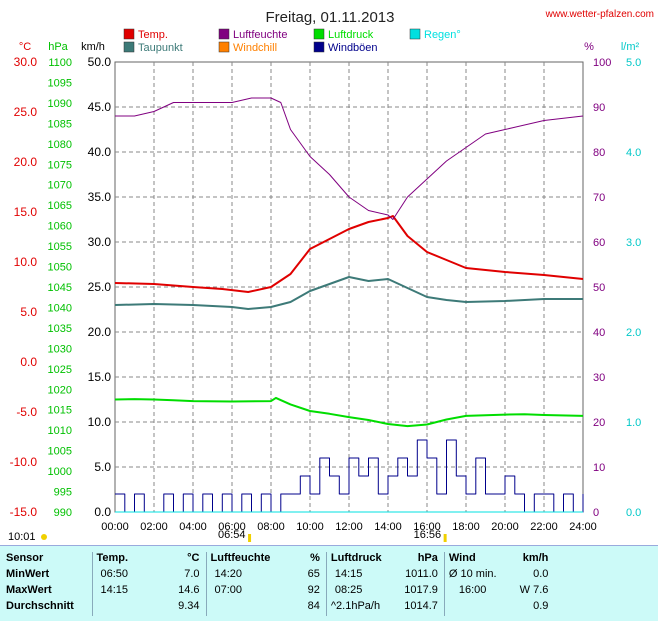 This screenshot has width=658, height=621. What do you see at coordinates (29, 590) in the screenshot?
I see `stats-label-max: MaxWert` at bounding box center [29, 590].